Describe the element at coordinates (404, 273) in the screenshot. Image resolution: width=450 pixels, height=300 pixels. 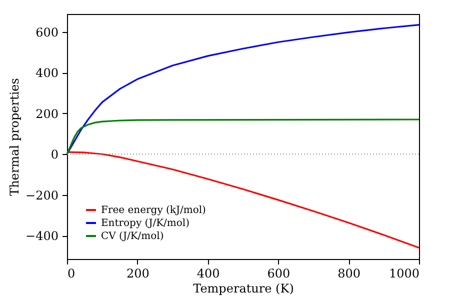
I see `x-tick-label: 1000` at that location.